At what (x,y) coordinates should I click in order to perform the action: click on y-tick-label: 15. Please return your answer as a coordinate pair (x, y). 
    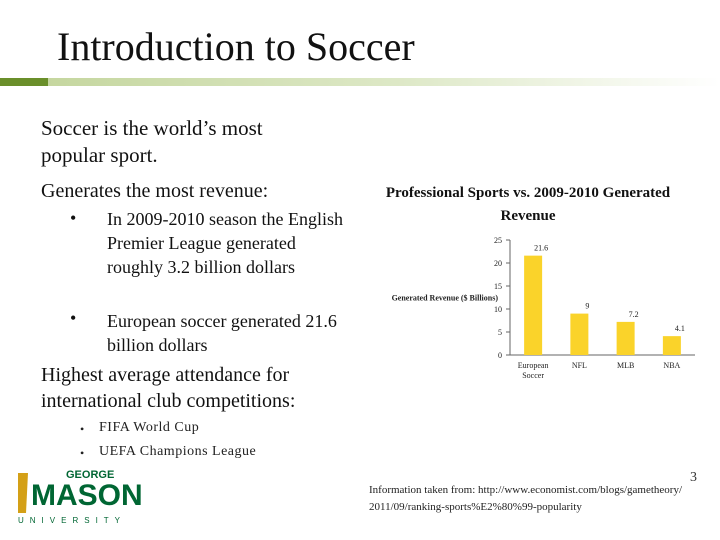
    Looking at the image, I should click on (498, 286).